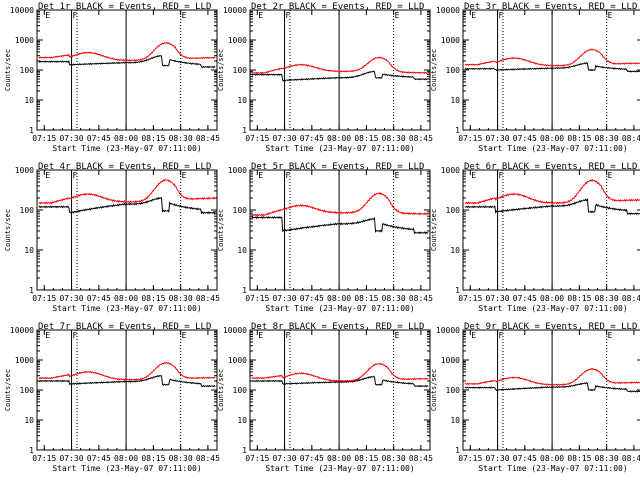  What do you see at coordinates (337, 7) in the screenshot?
I see `chart-title: Det 2r BLACK = Events, RED = LLD` at bounding box center [337, 7].